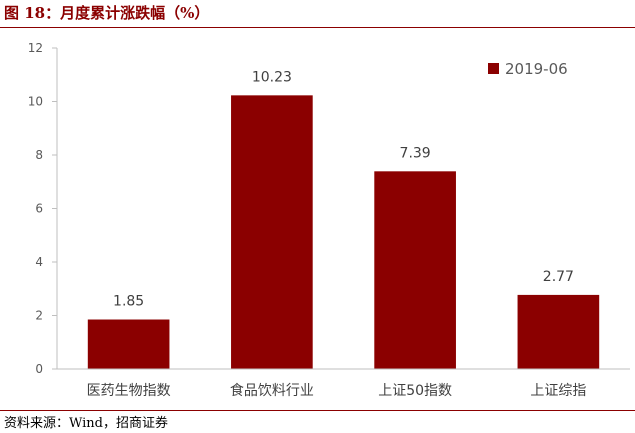  Describe the element at coordinates (39, 369) in the screenshot. I see `y-tick-label: 0` at that location.